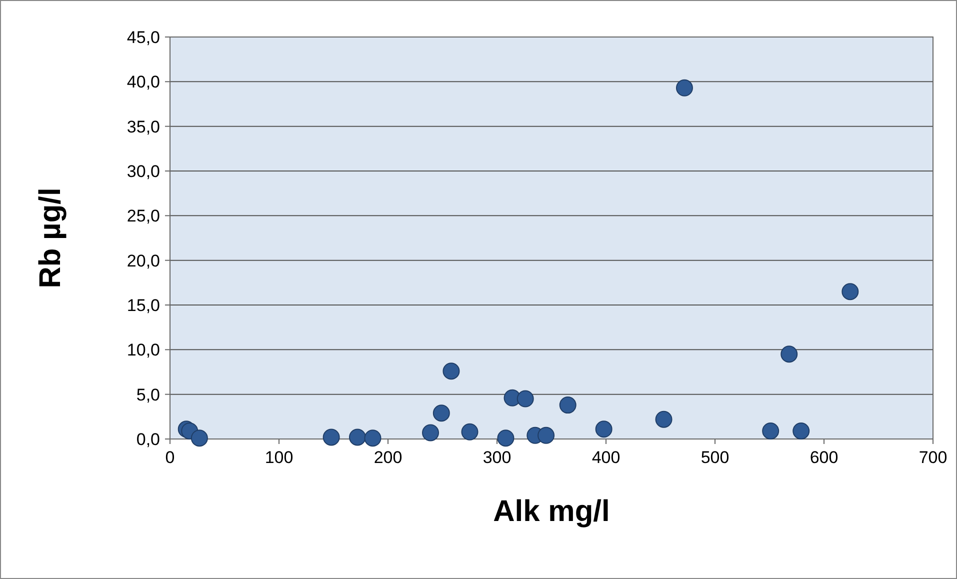 The image size is (957, 579). What do you see at coordinates (497, 457) in the screenshot?
I see `x-tick-label: 300` at bounding box center [497, 457].